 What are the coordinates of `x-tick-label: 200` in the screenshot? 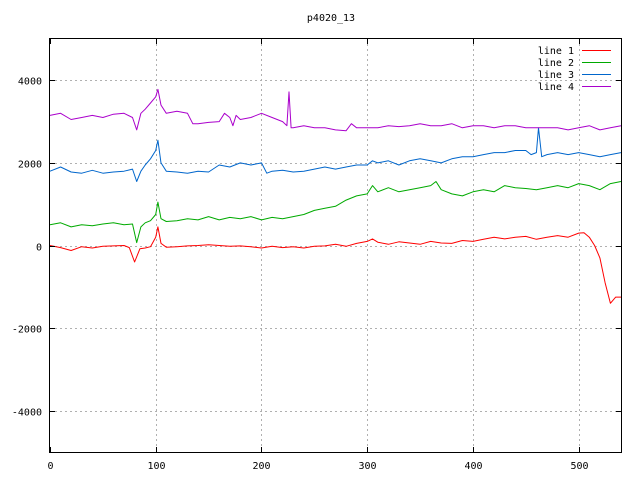 It's located at (261, 466).